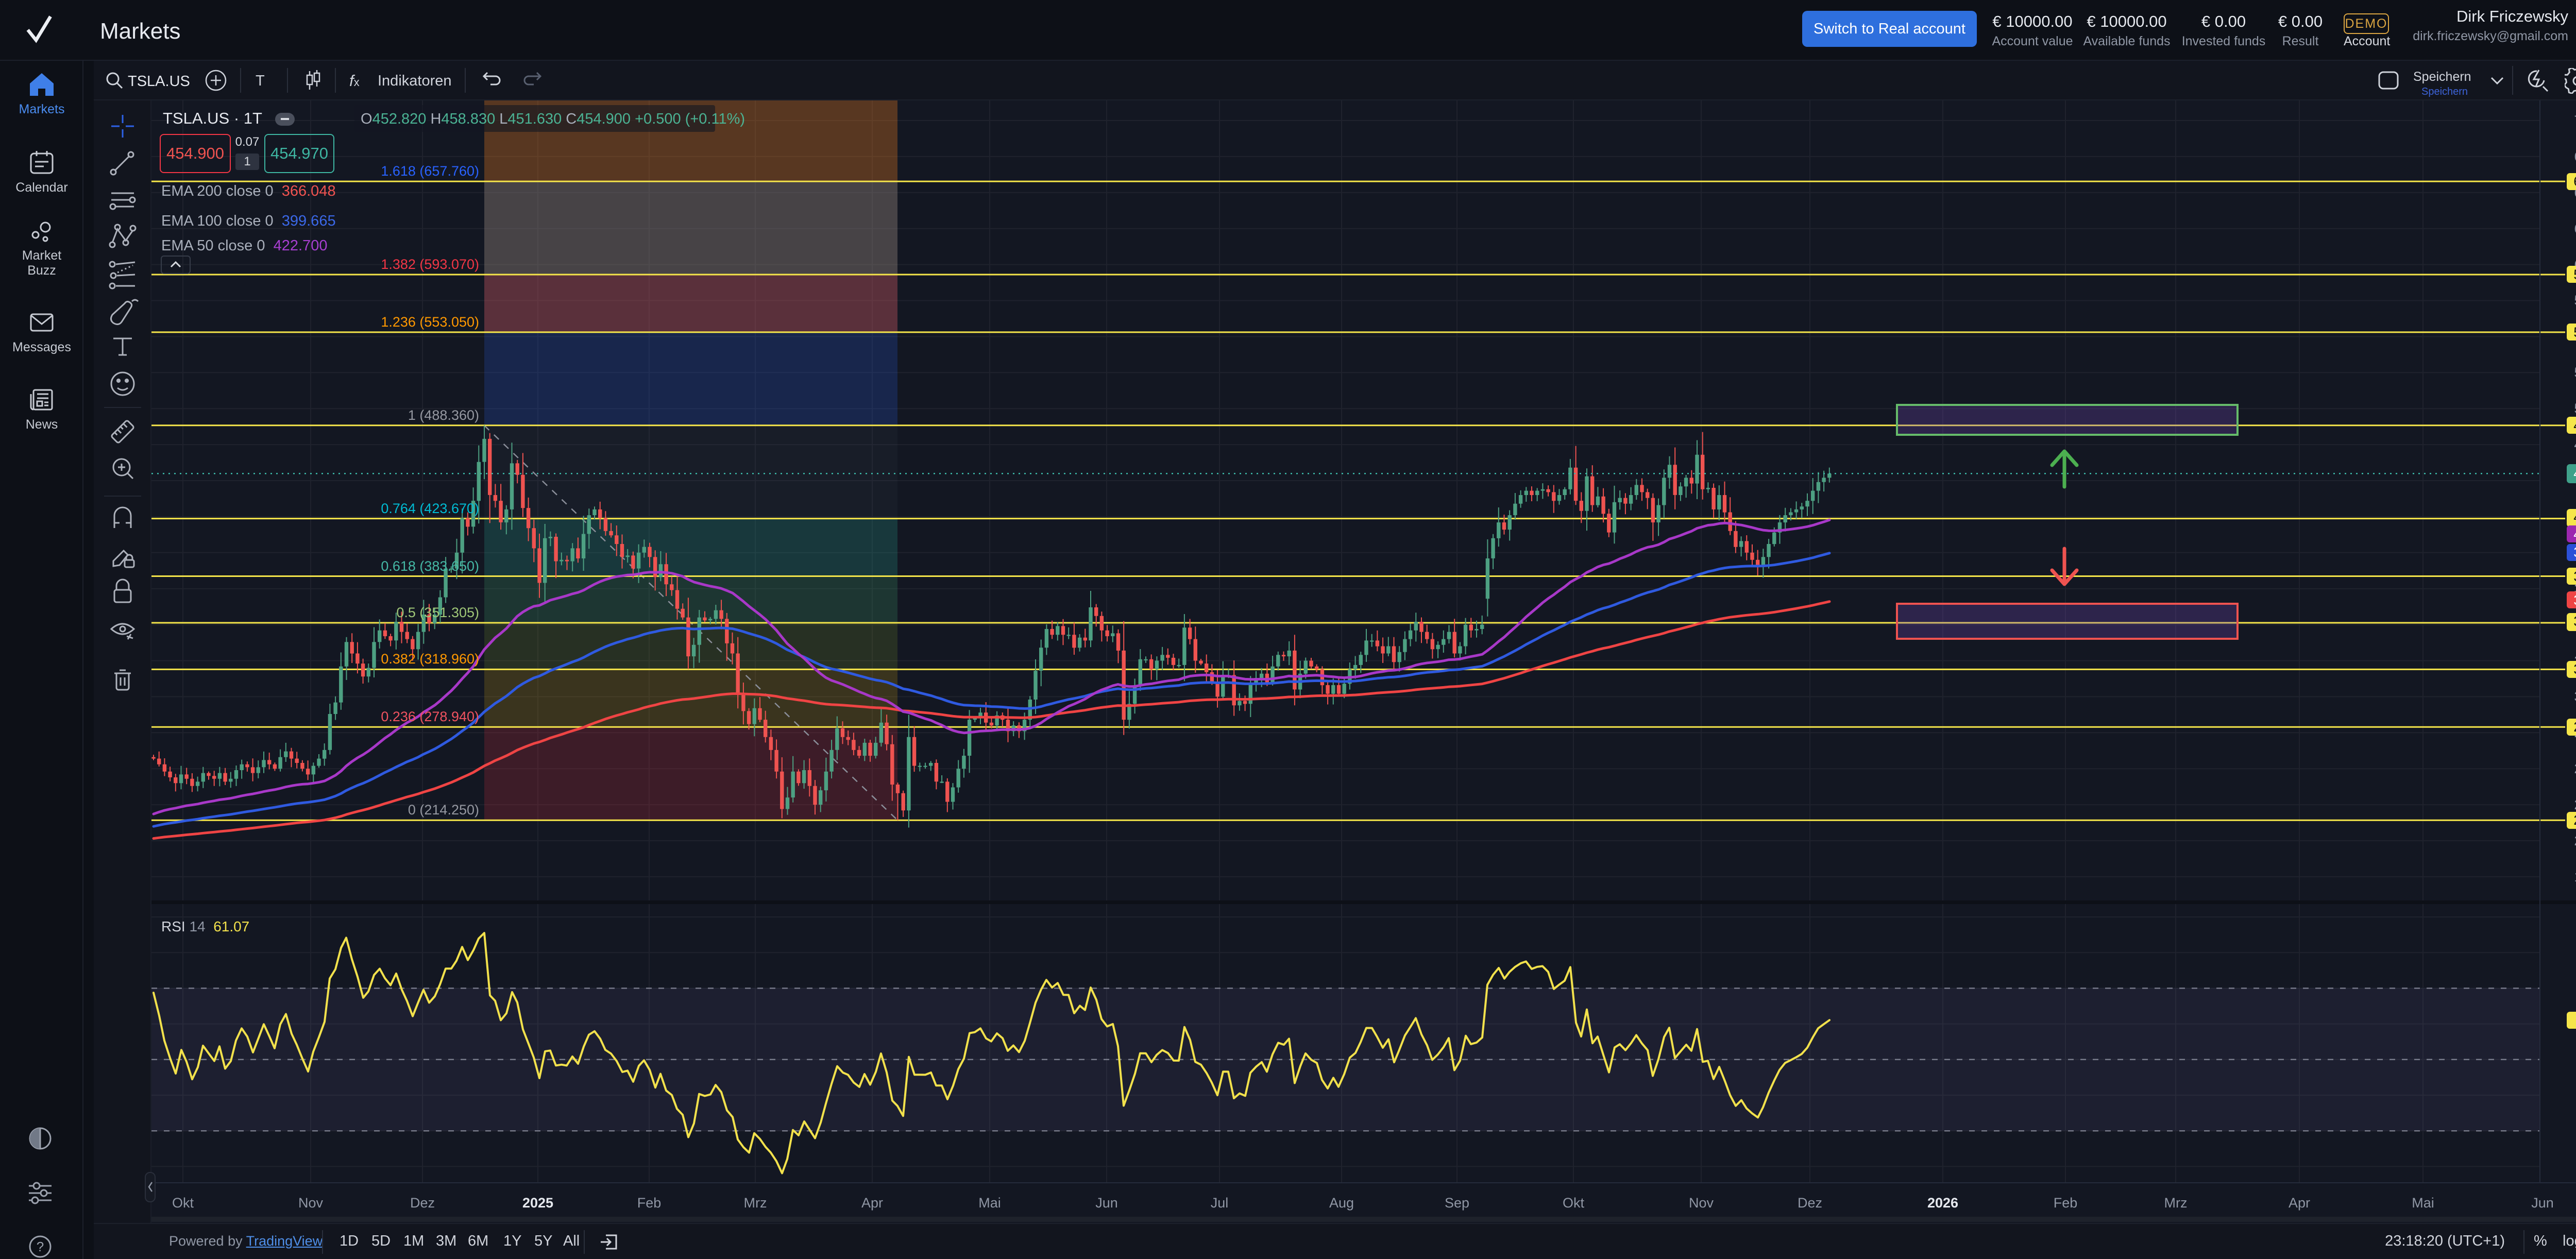  Describe the element at coordinates (2575, 300) in the screenshot. I see `svg-text: 575.000` at that location.